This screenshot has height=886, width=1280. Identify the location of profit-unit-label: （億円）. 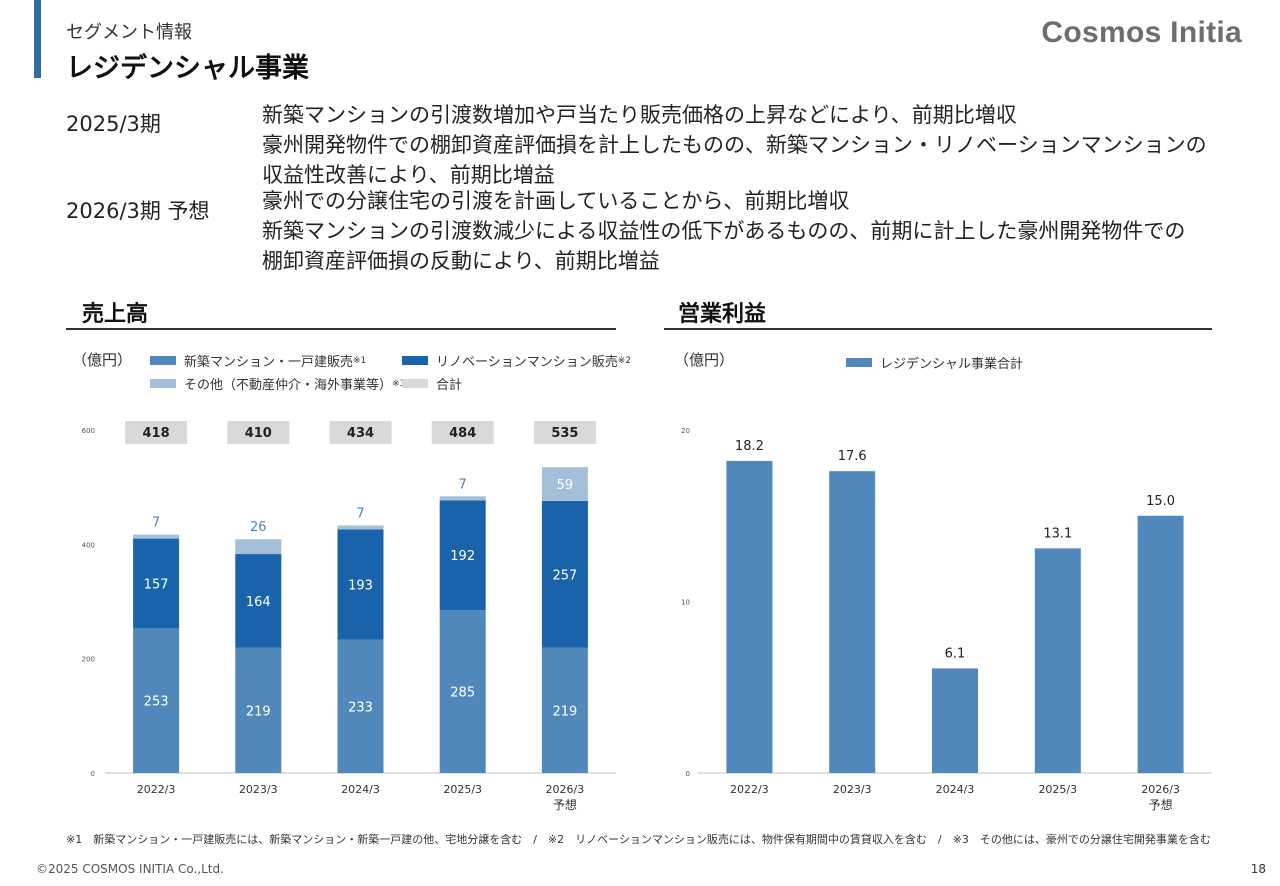
(704, 360).